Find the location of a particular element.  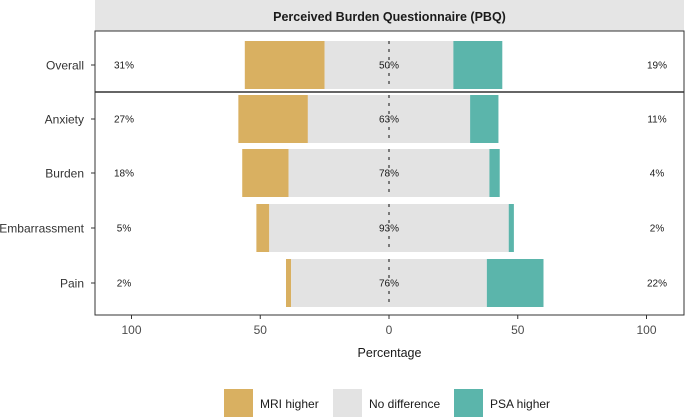

bar-mri-higher-embarrassment is located at coordinates (263, 228).